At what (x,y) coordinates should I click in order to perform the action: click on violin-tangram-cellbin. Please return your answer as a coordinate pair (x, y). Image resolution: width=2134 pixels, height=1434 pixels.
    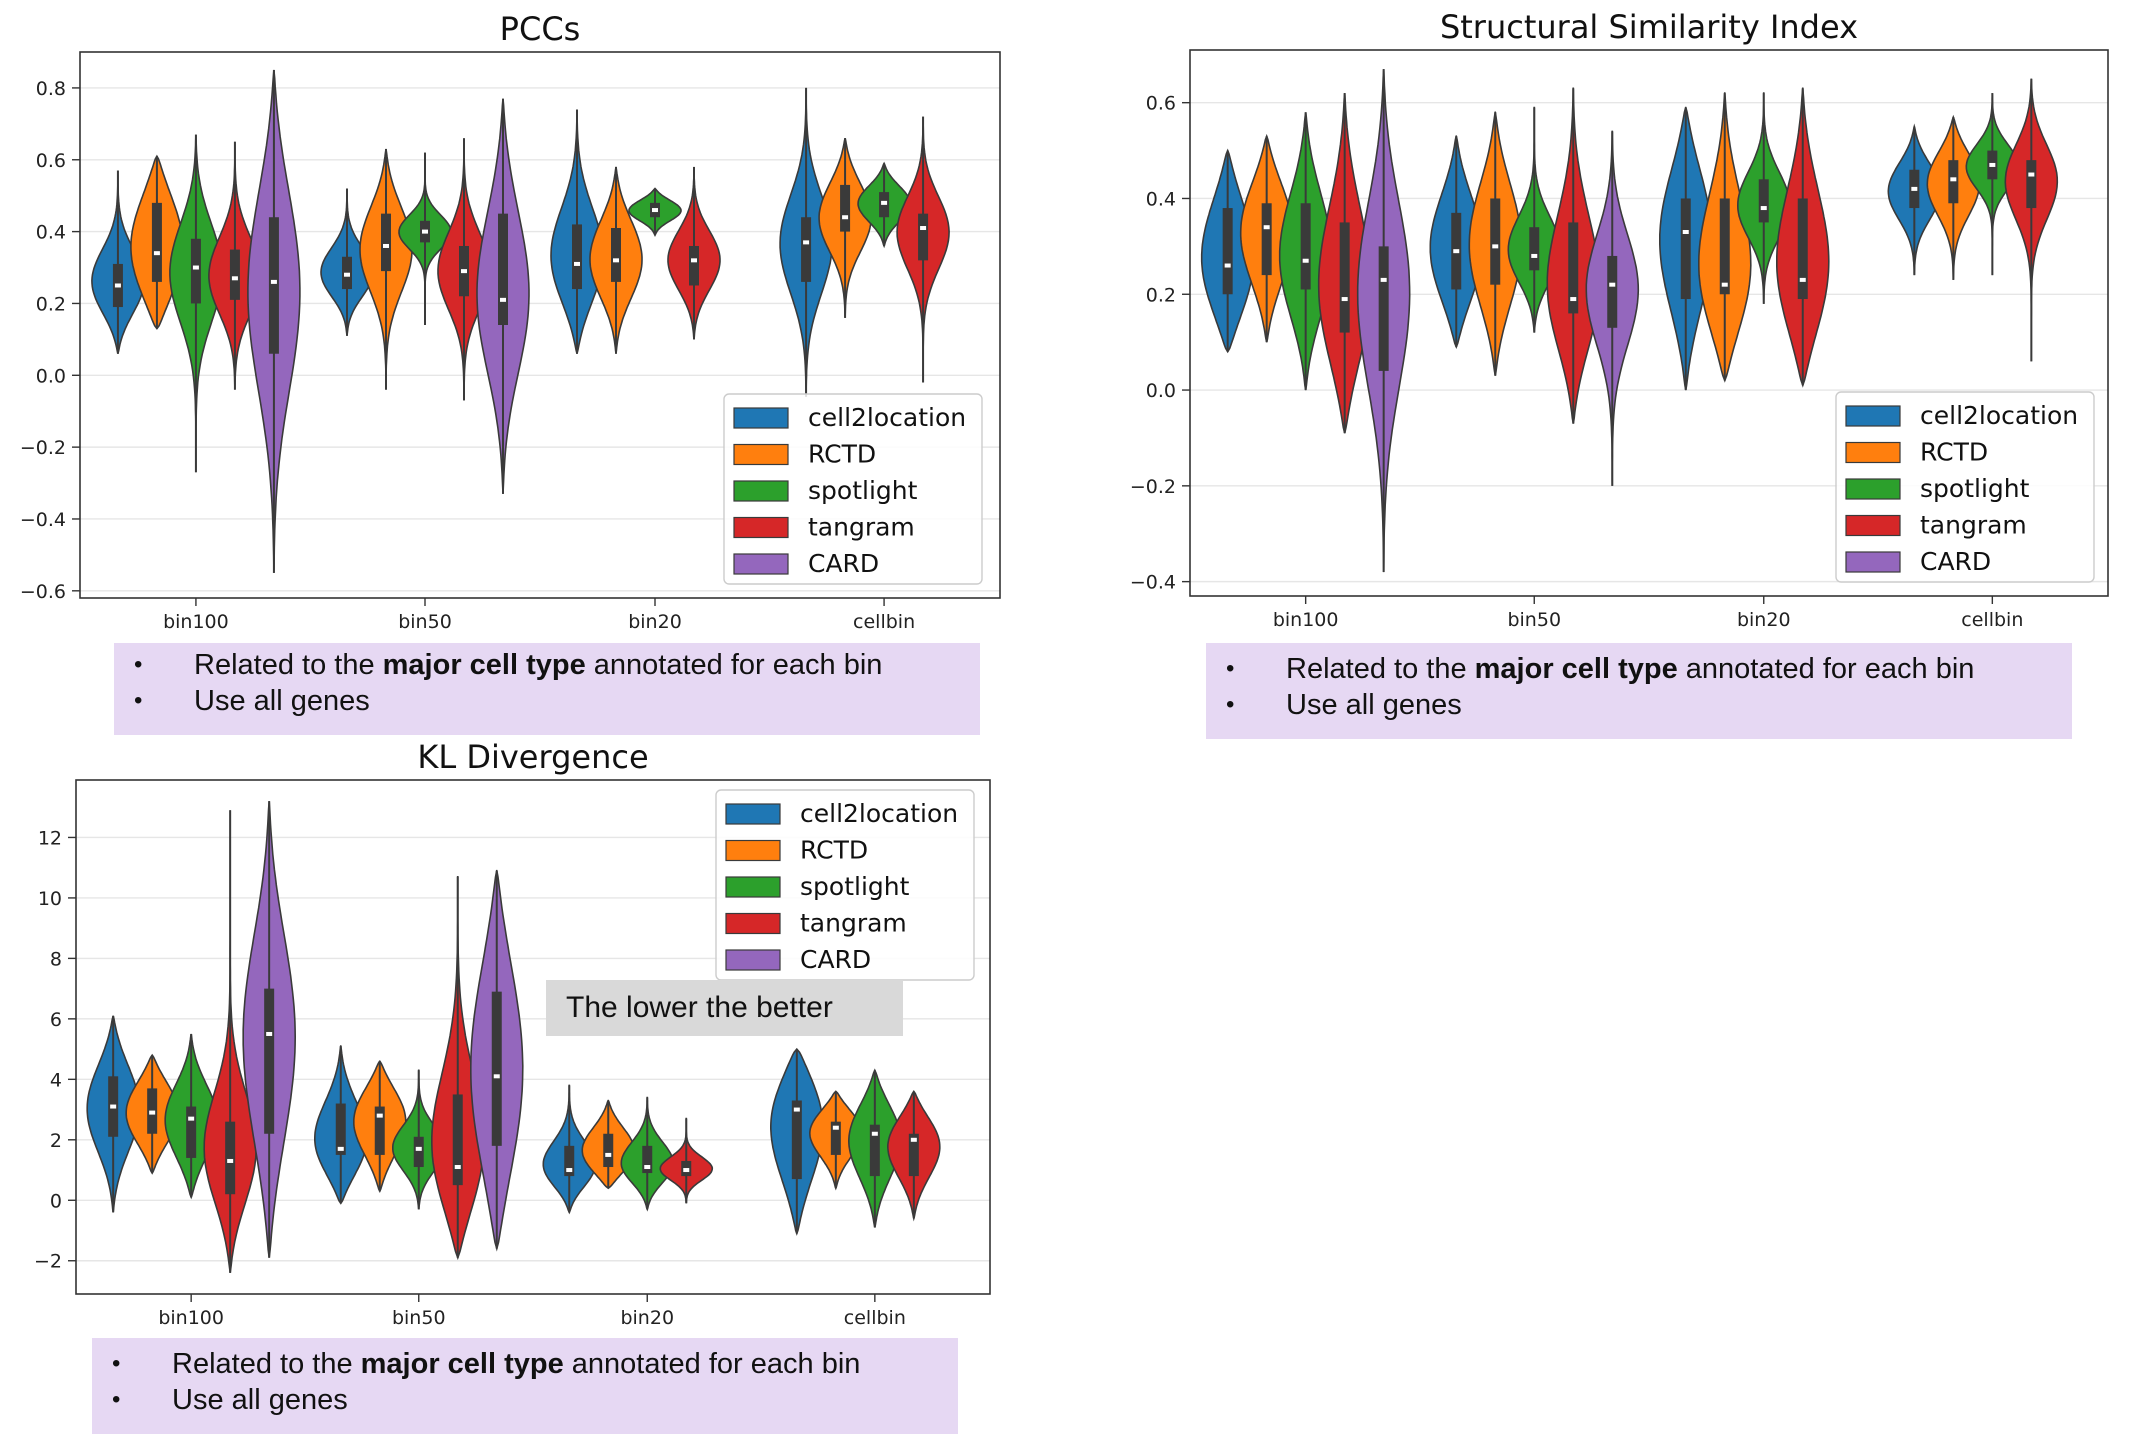
    Looking at the image, I should click on (923, 249).